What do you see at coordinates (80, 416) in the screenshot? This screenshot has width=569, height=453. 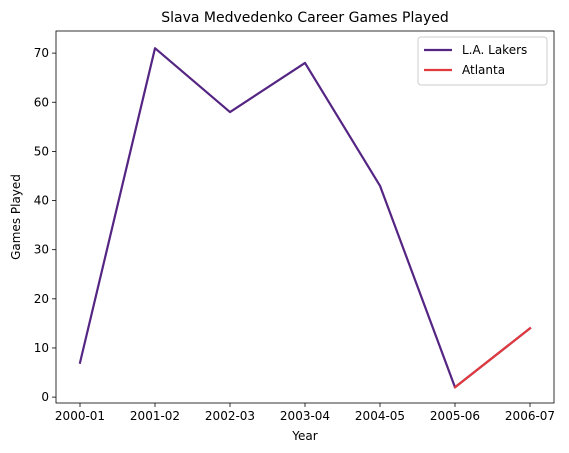 I see `x-tick-label: 2000-01` at bounding box center [80, 416].